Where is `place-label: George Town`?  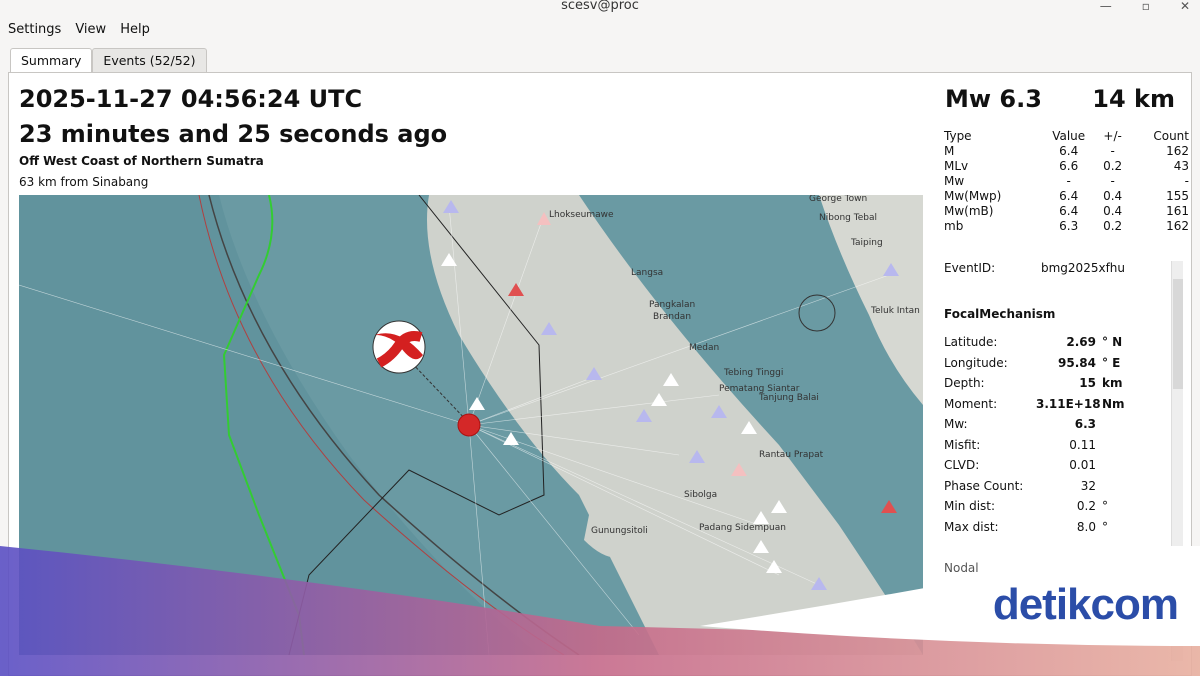 place-label: George Town is located at coordinates (838, 199).